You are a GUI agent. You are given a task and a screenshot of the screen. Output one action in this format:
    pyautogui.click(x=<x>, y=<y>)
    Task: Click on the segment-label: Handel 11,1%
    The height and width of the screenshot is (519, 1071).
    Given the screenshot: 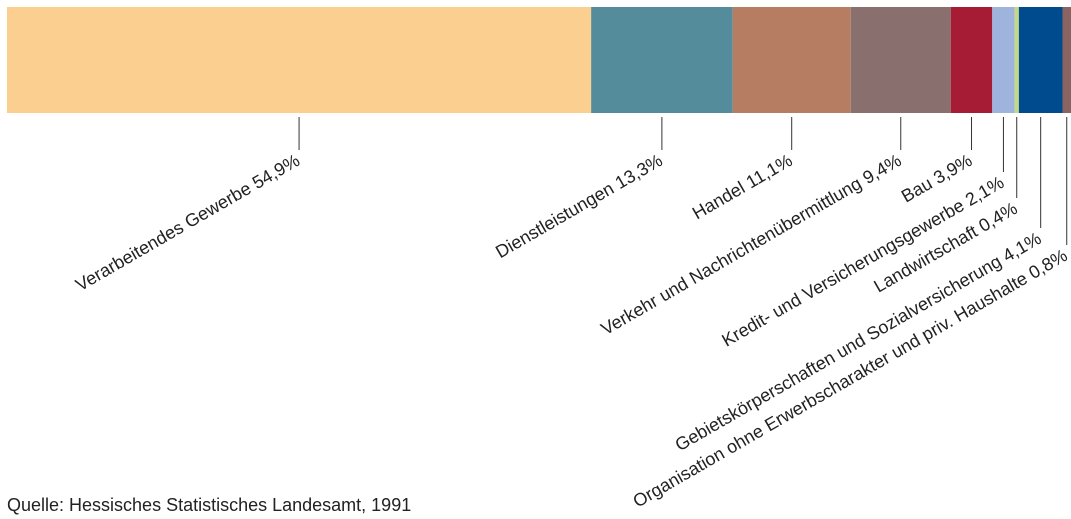 What is the action you would take?
    pyautogui.click(x=742, y=186)
    